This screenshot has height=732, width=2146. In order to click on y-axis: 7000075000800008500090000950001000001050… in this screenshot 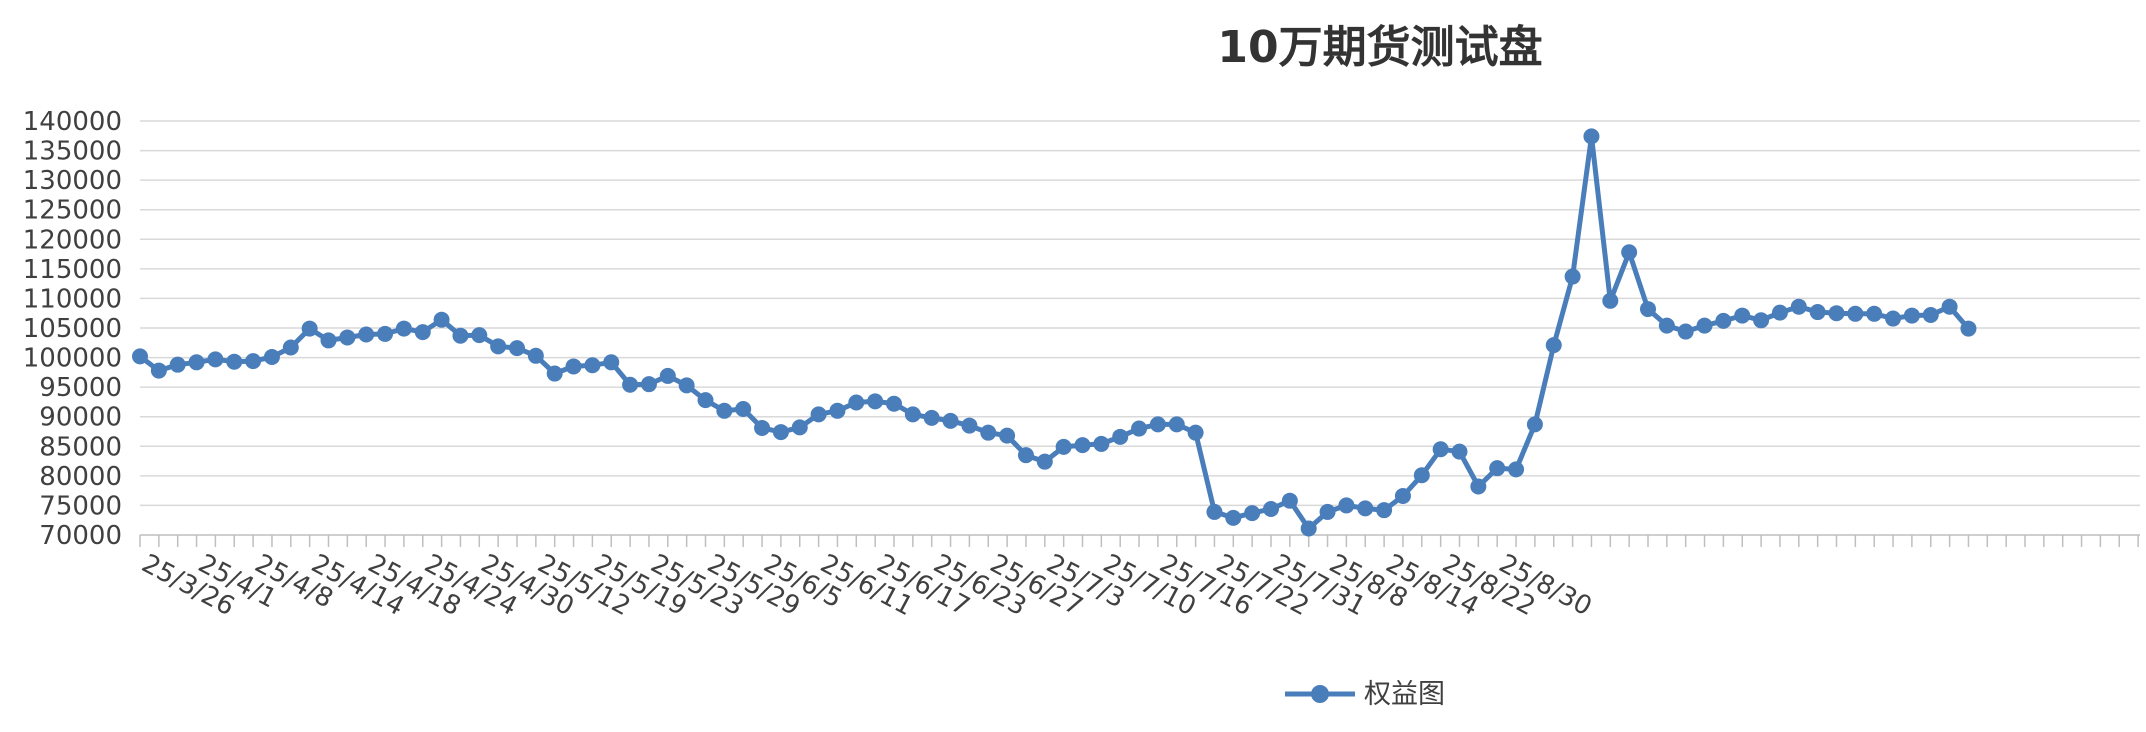, I will do `click(72, 329)`.